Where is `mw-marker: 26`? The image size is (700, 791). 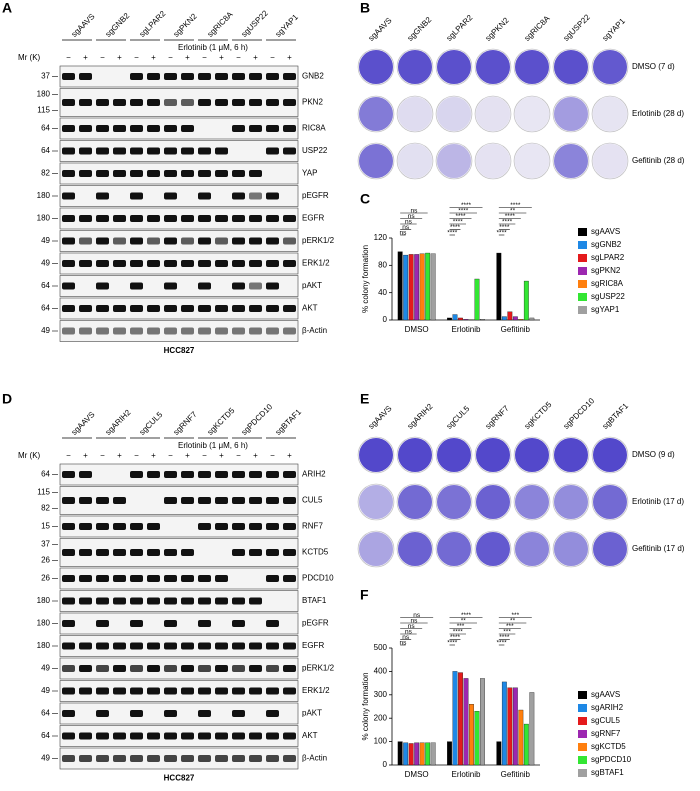 mw-marker: 26 is located at coordinates (45, 560).